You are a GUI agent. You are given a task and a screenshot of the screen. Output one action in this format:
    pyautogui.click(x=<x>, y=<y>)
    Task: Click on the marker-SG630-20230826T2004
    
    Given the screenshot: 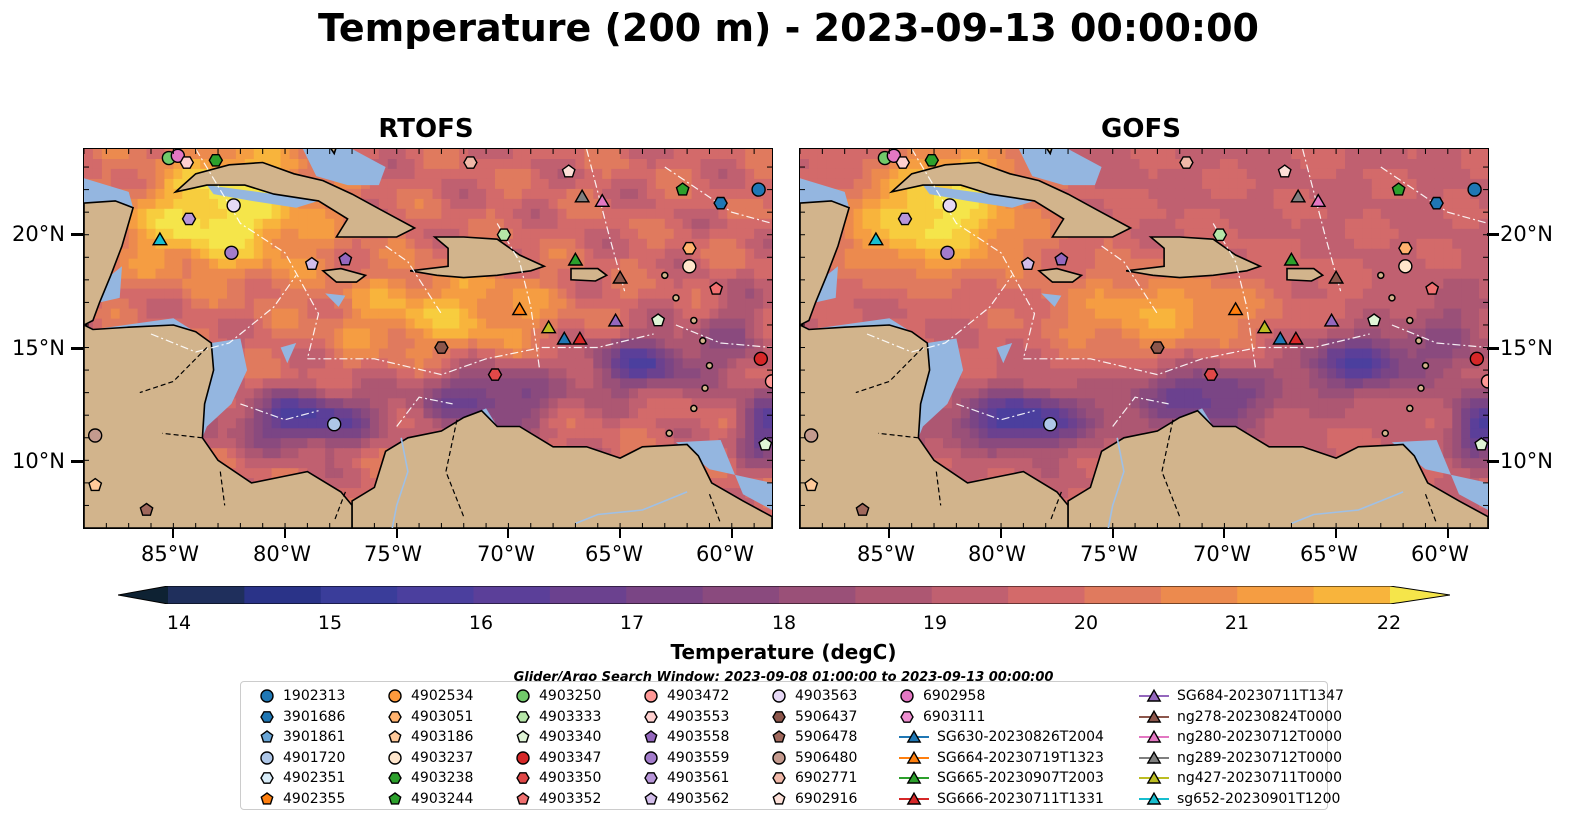 What is the action you would take?
    pyautogui.click(x=1280, y=337)
    